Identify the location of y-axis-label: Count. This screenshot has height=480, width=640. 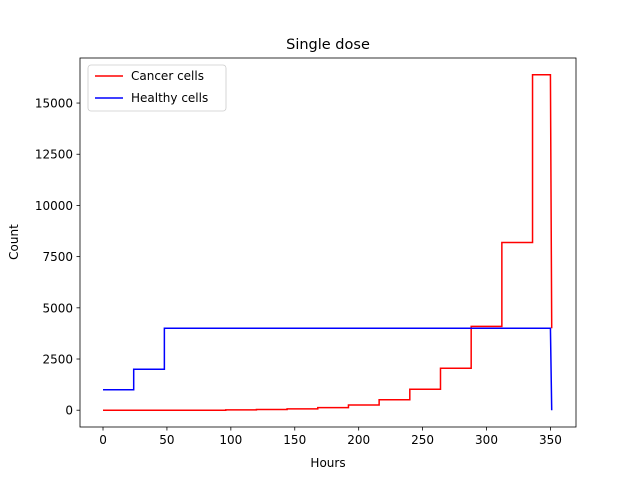
(14, 242).